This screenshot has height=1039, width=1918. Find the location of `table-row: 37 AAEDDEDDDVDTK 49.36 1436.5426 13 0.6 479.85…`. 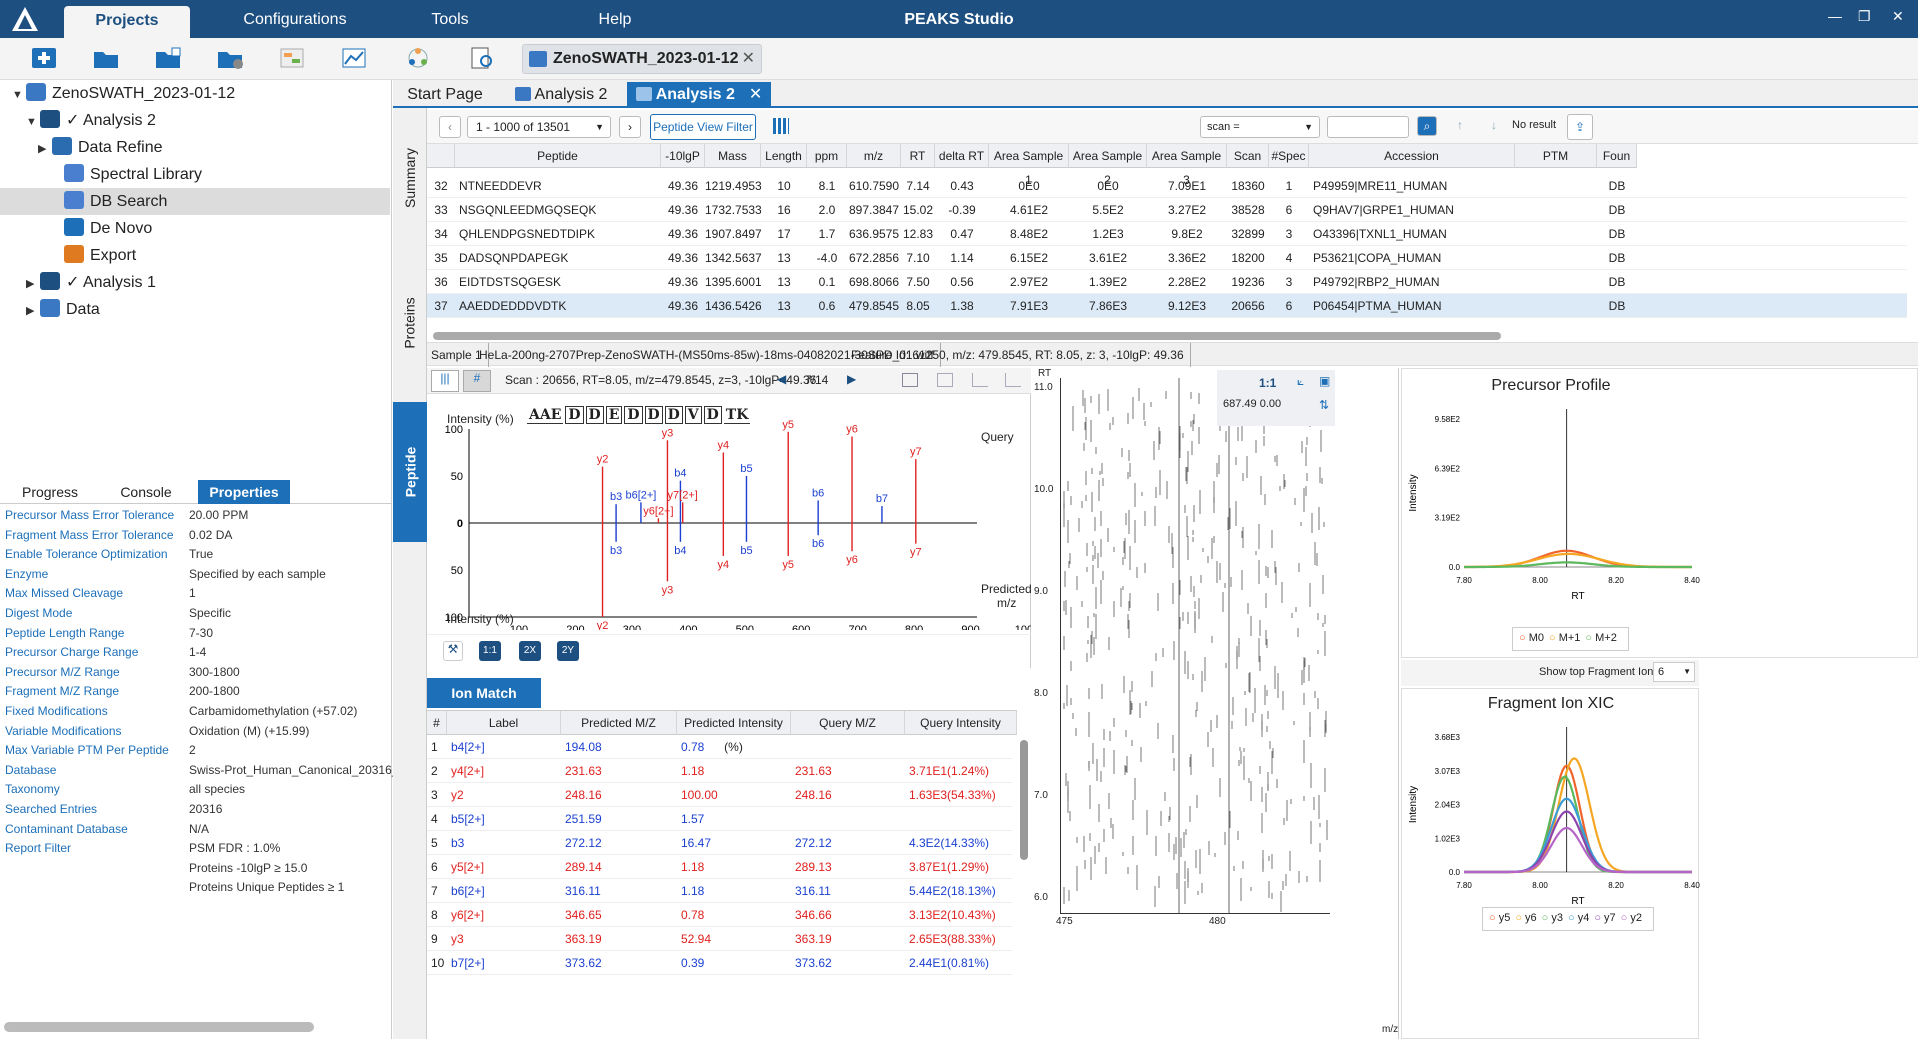

table-row: 37 AAEDDEDDDVDTK 49.36 1436.5426 13 0.6 479.85… is located at coordinates (1167, 306).